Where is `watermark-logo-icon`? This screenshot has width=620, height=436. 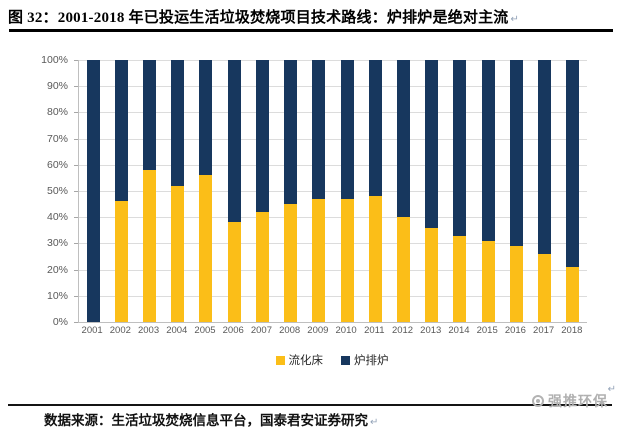
watermark-logo-icon is located at coordinates (538, 401).